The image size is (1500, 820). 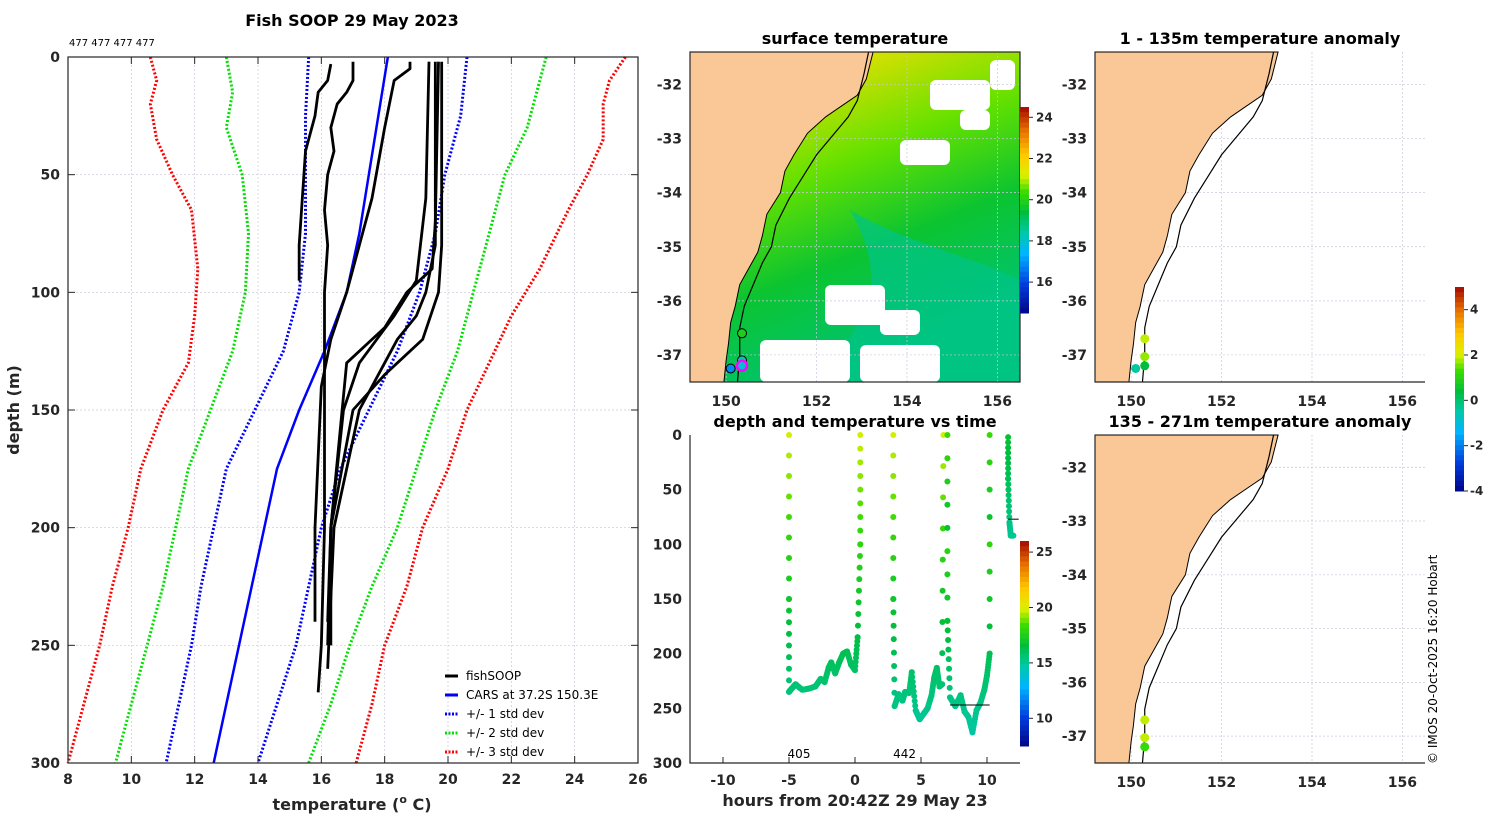 I want to click on anom1-anomaly-marker, so click(x=1145, y=366).